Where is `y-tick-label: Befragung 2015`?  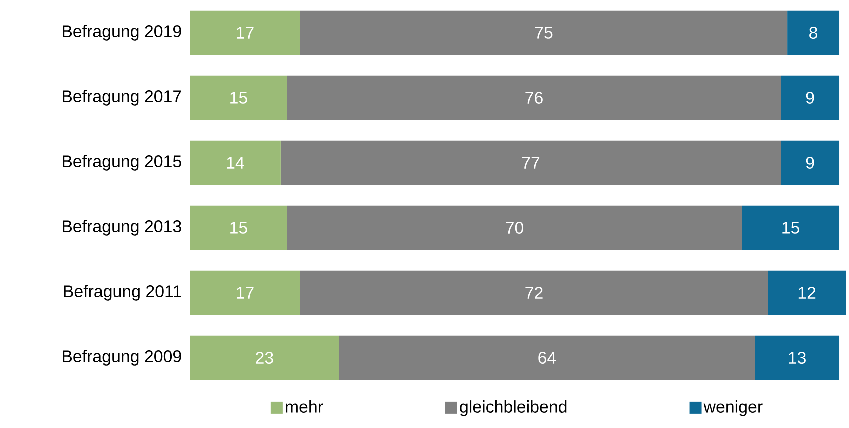 y-tick-label: Befragung 2015 is located at coordinates (122, 163).